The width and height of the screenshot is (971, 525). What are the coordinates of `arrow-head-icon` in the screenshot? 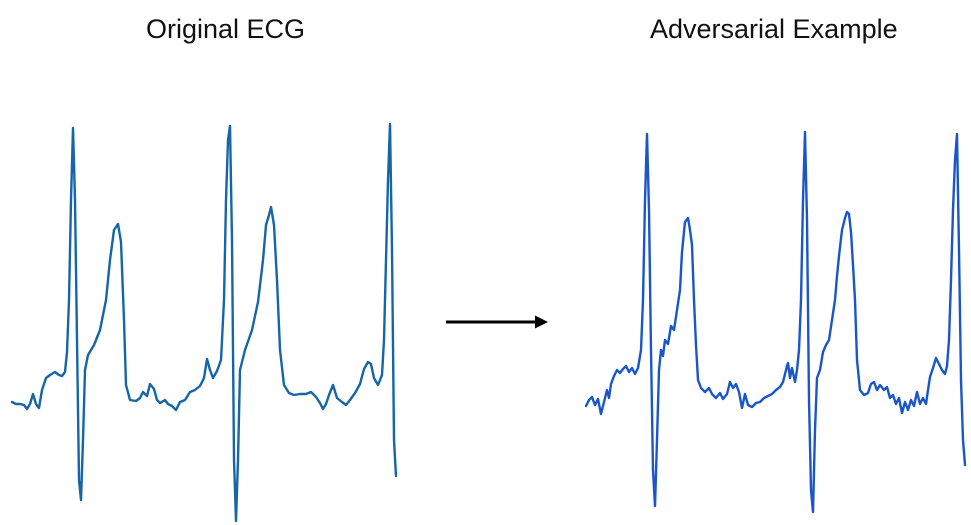 It's located at (541, 322).